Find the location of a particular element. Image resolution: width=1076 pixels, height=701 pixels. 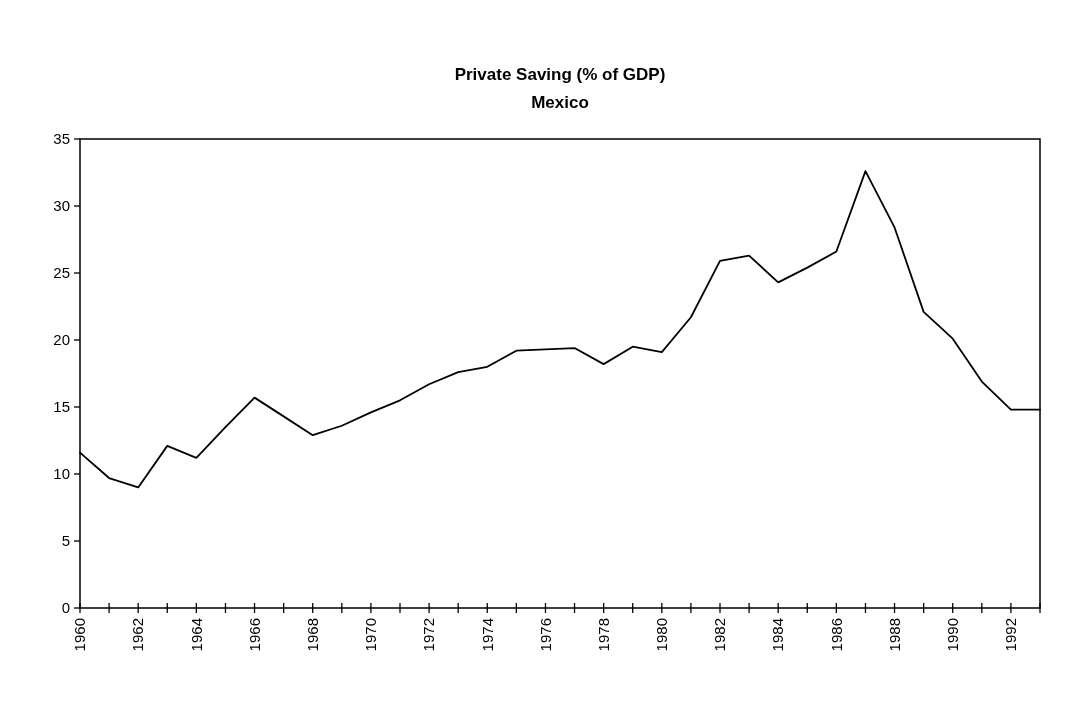

x-tick-label: 1986 is located at coordinates (836, 635).